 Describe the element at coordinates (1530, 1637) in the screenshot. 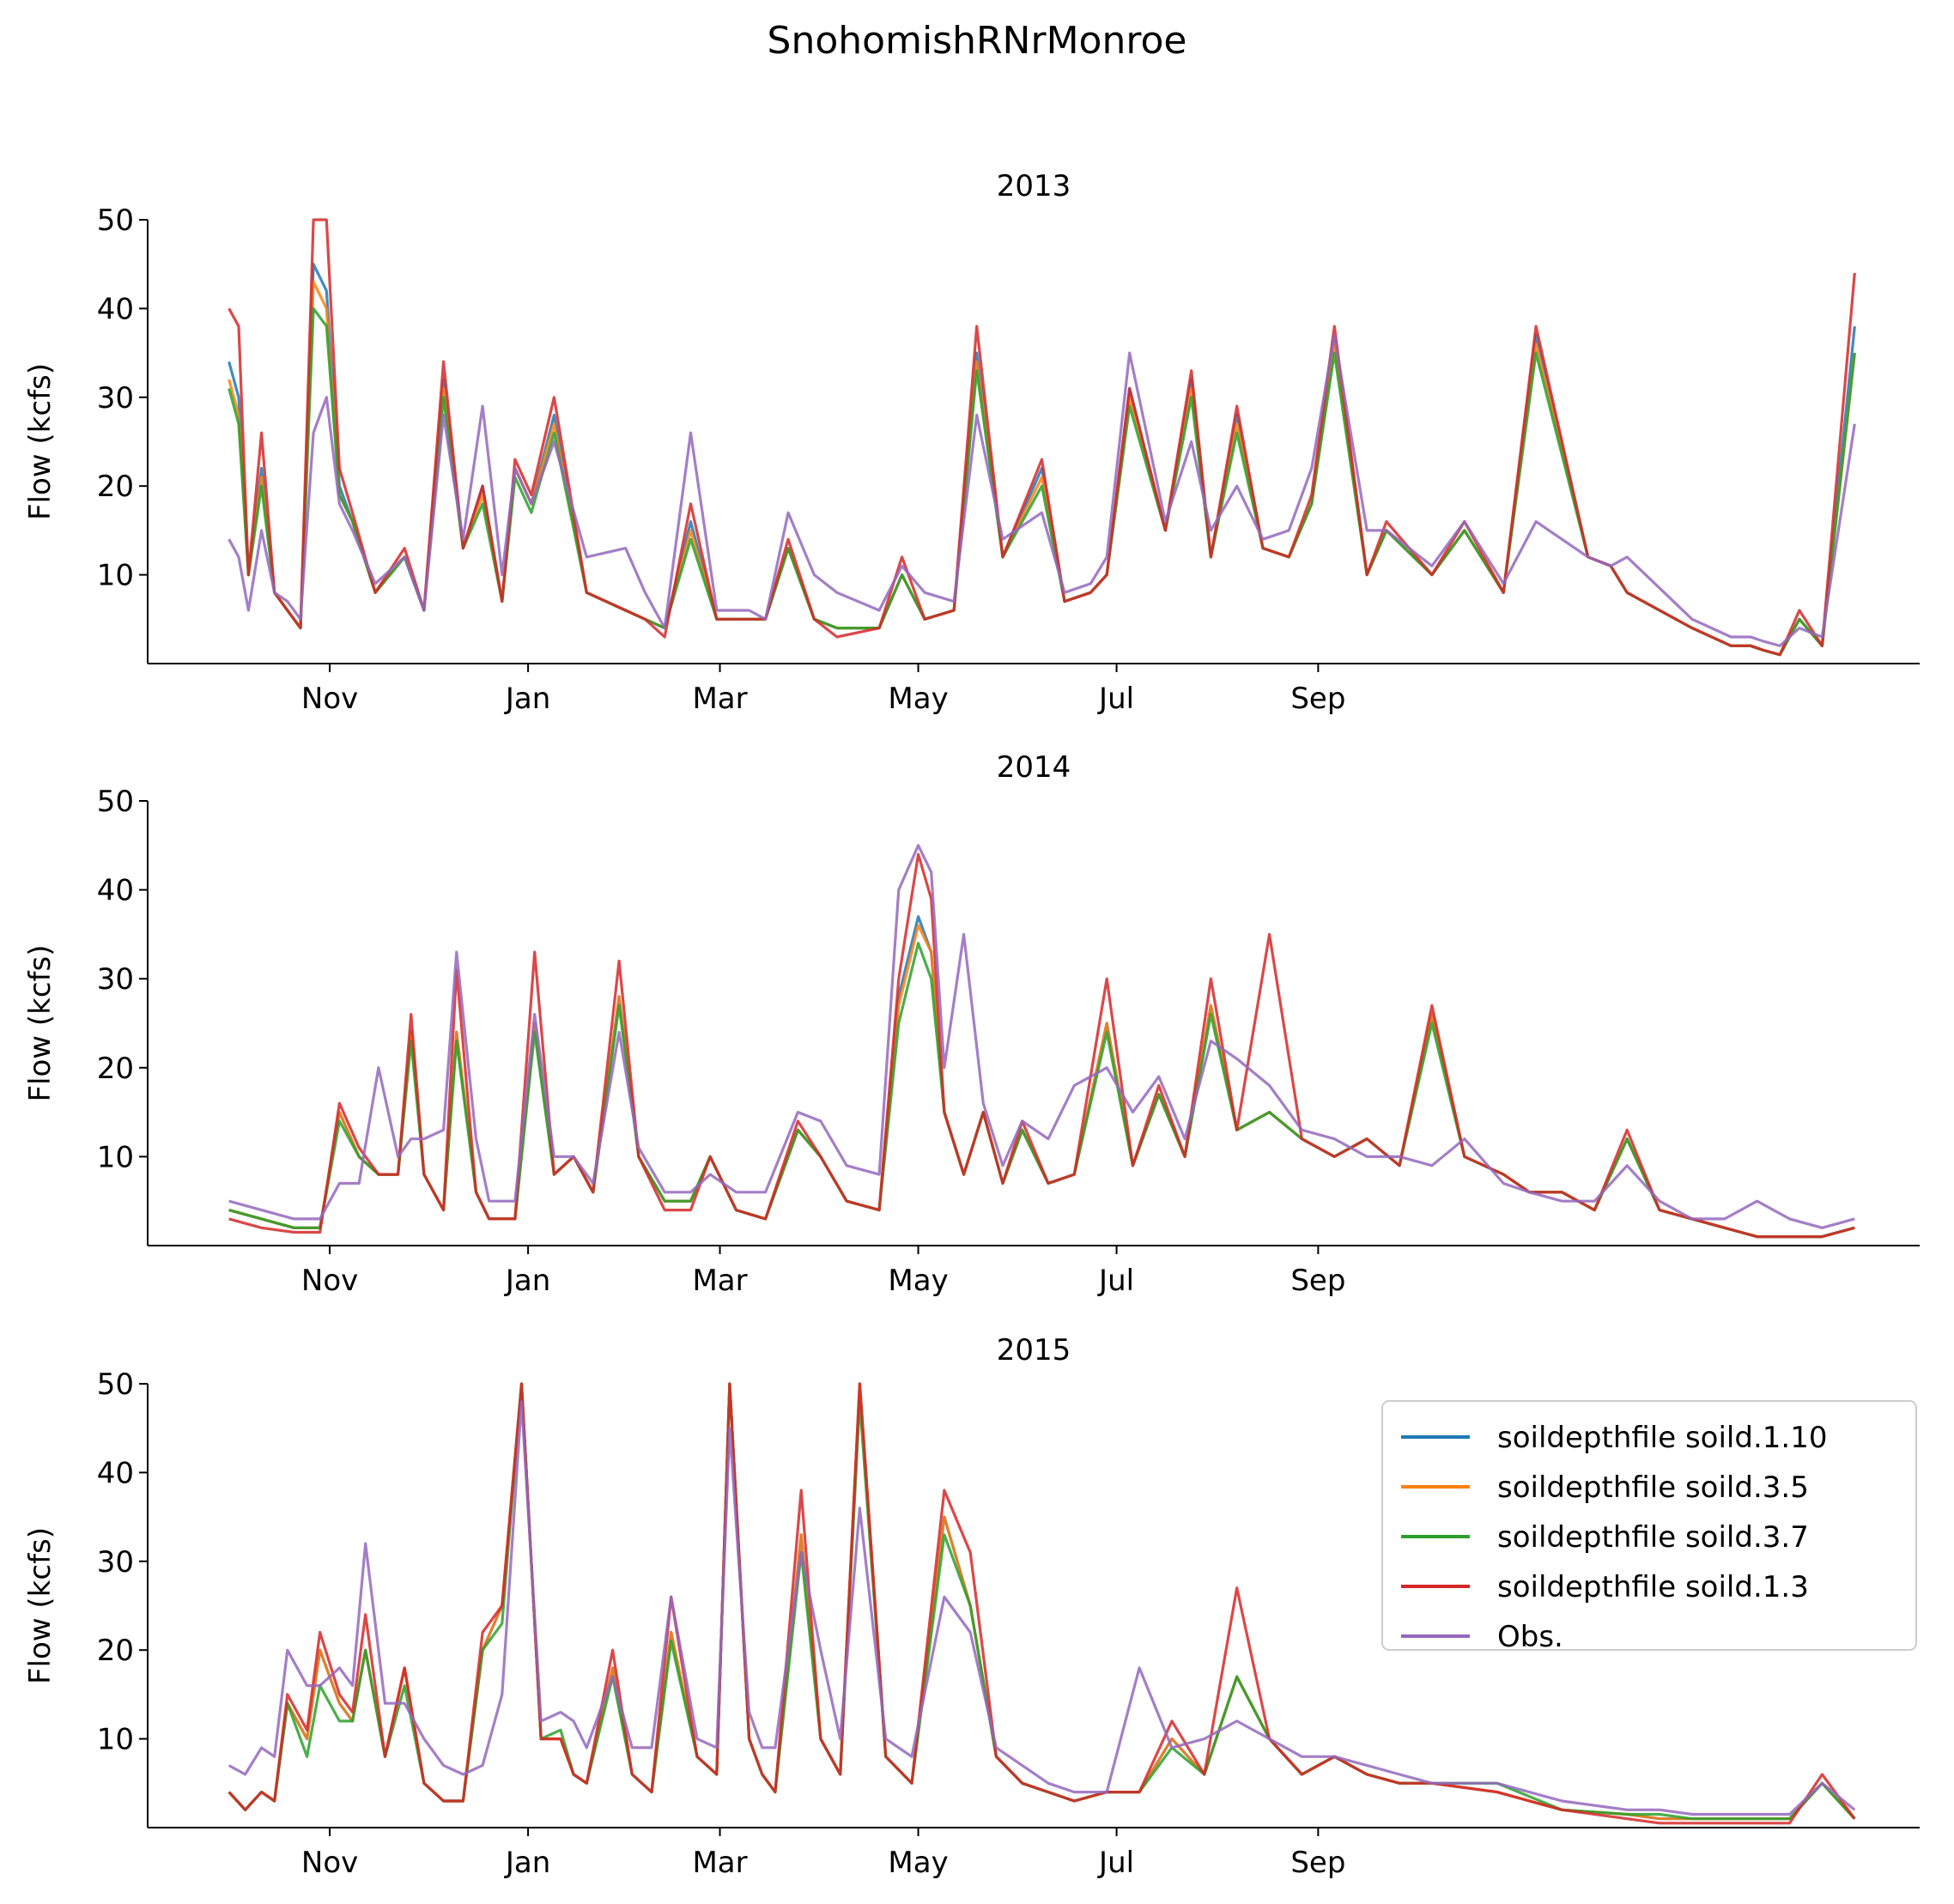

I see `legend-entry: Obs.` at that location.